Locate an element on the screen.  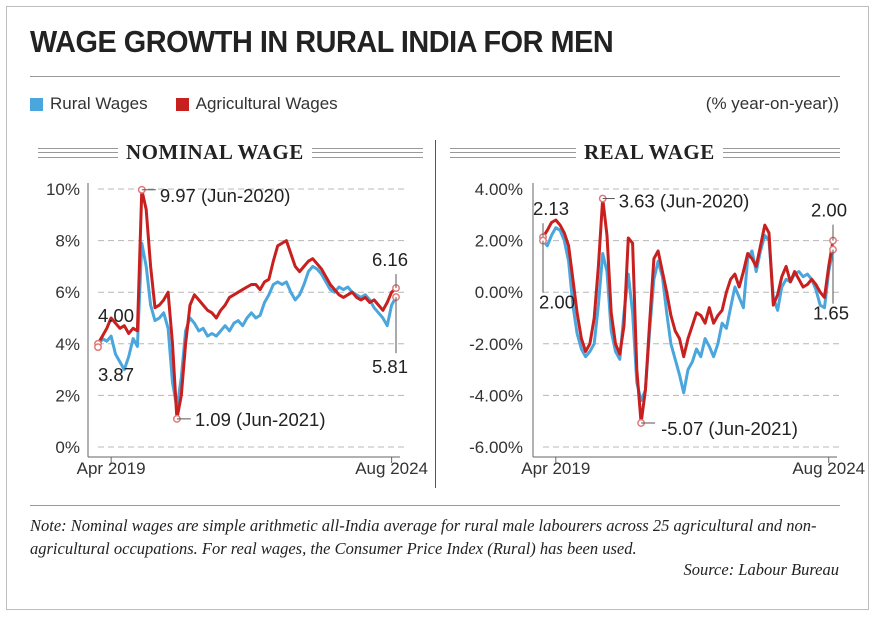
chart-title: WAGE GROWTH IN RURAL INDIA FOR MEN is located at coordinates (322, 41).